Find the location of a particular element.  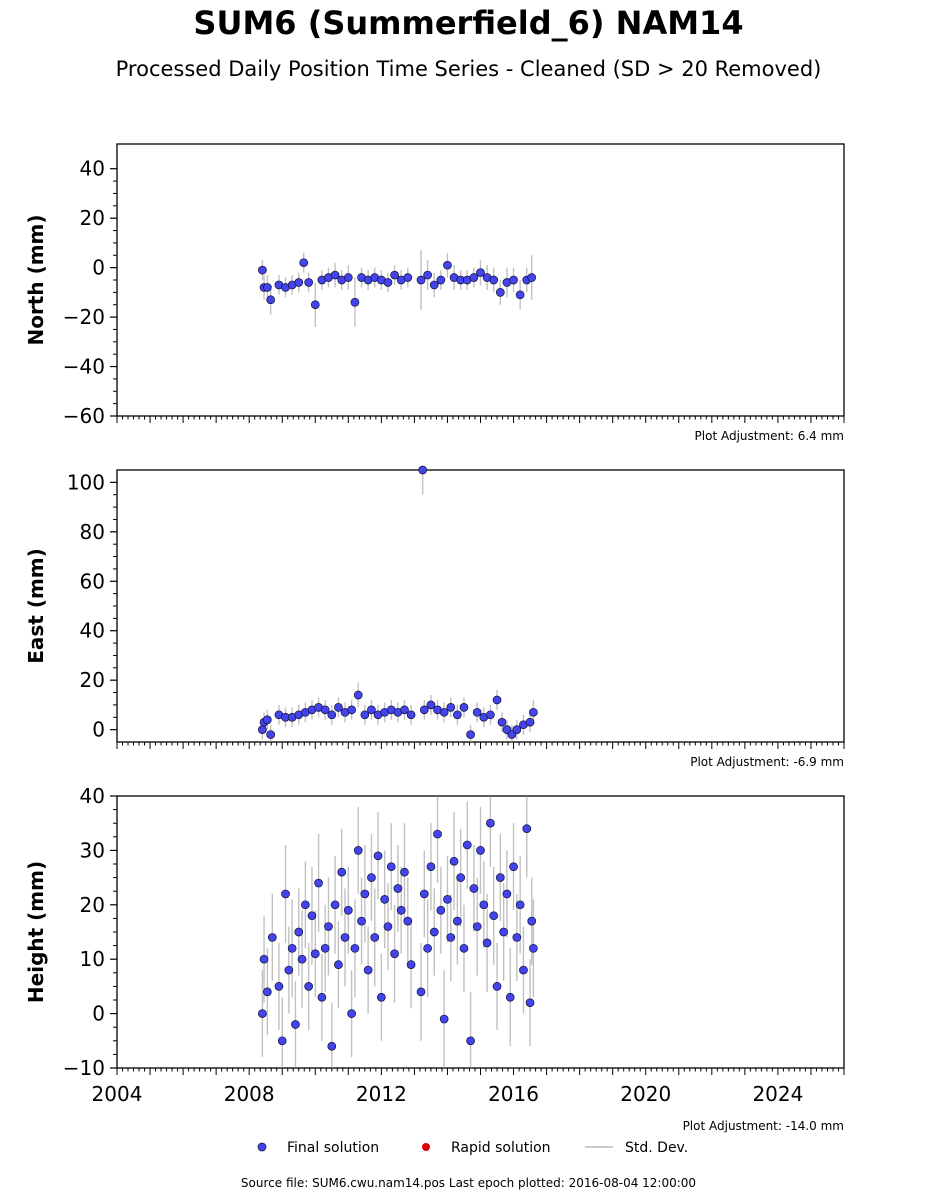

y-tick-label: 60 is located at coordinates (92, 581).